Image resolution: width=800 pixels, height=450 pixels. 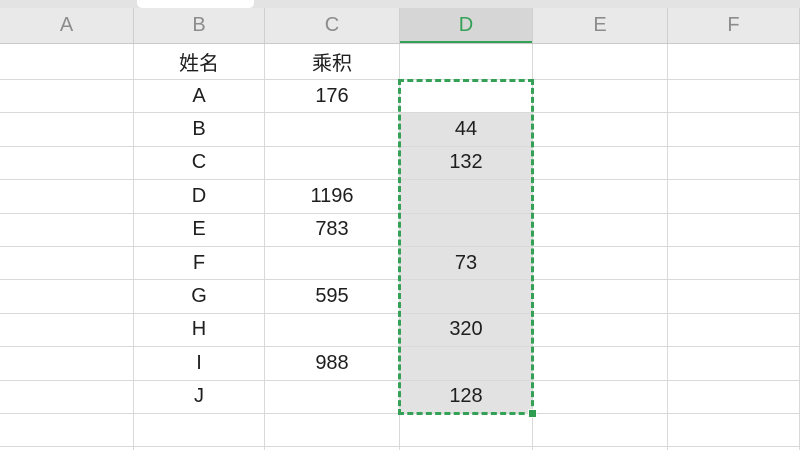 What do you see at coordinates (199, 197) in the screenshot?
I see `cell: D` at bounding box center [199, 197].